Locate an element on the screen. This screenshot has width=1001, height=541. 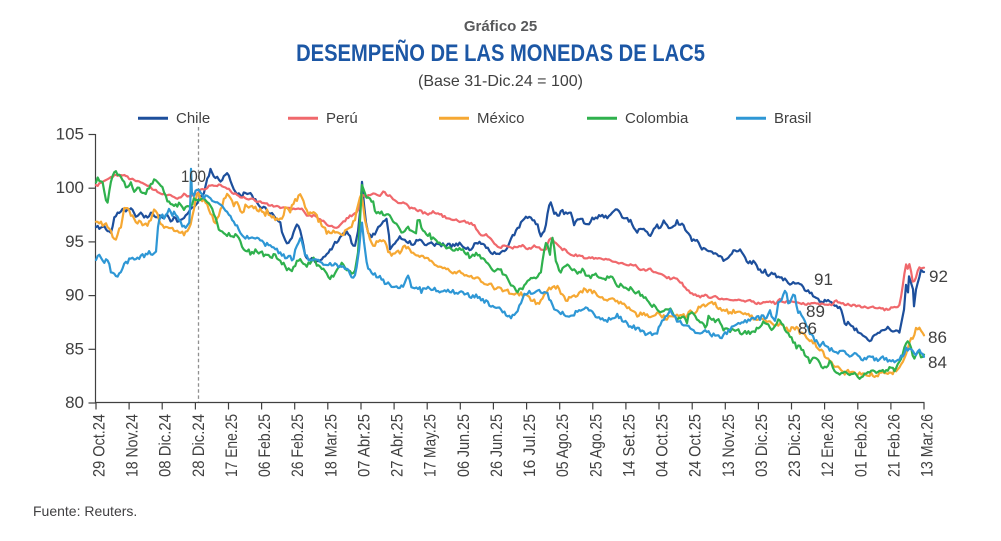
svg-text: 14 Set.25 is located at coordinates (628, 445).